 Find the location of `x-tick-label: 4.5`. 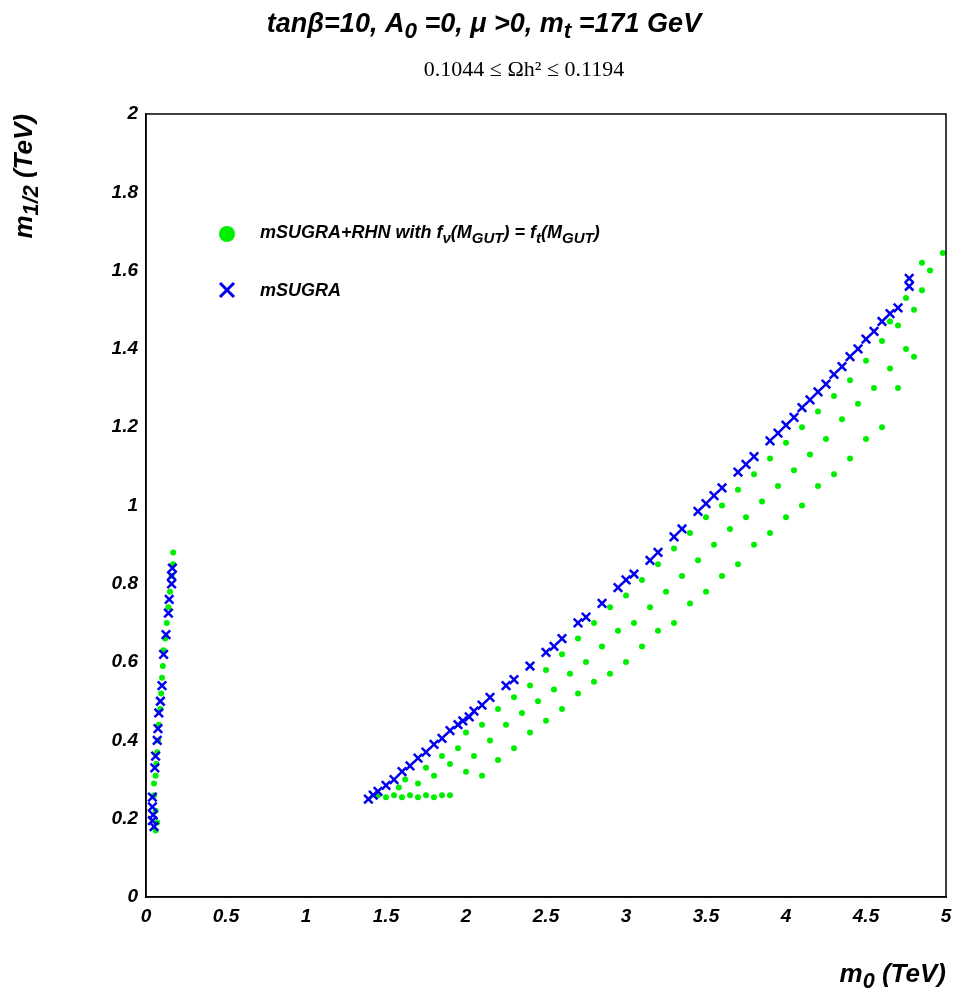

x-tick-label: 4.5 is located at coordinates (865, 915).